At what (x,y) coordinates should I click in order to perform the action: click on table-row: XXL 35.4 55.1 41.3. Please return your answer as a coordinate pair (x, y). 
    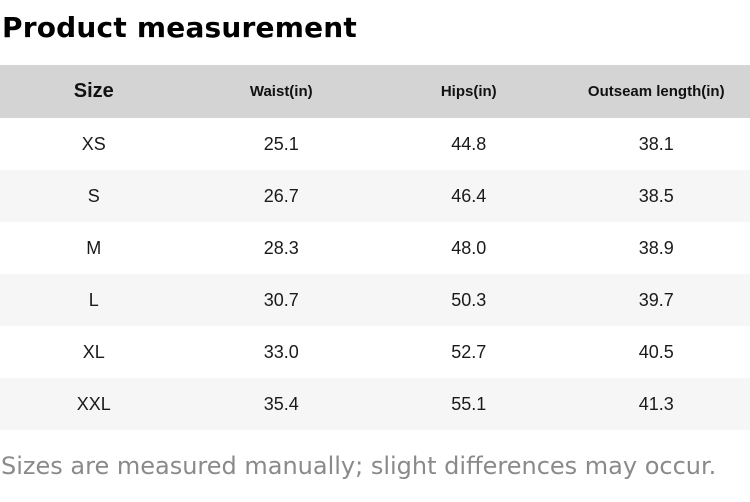
    Looking at the image, I should click on (375, 404).